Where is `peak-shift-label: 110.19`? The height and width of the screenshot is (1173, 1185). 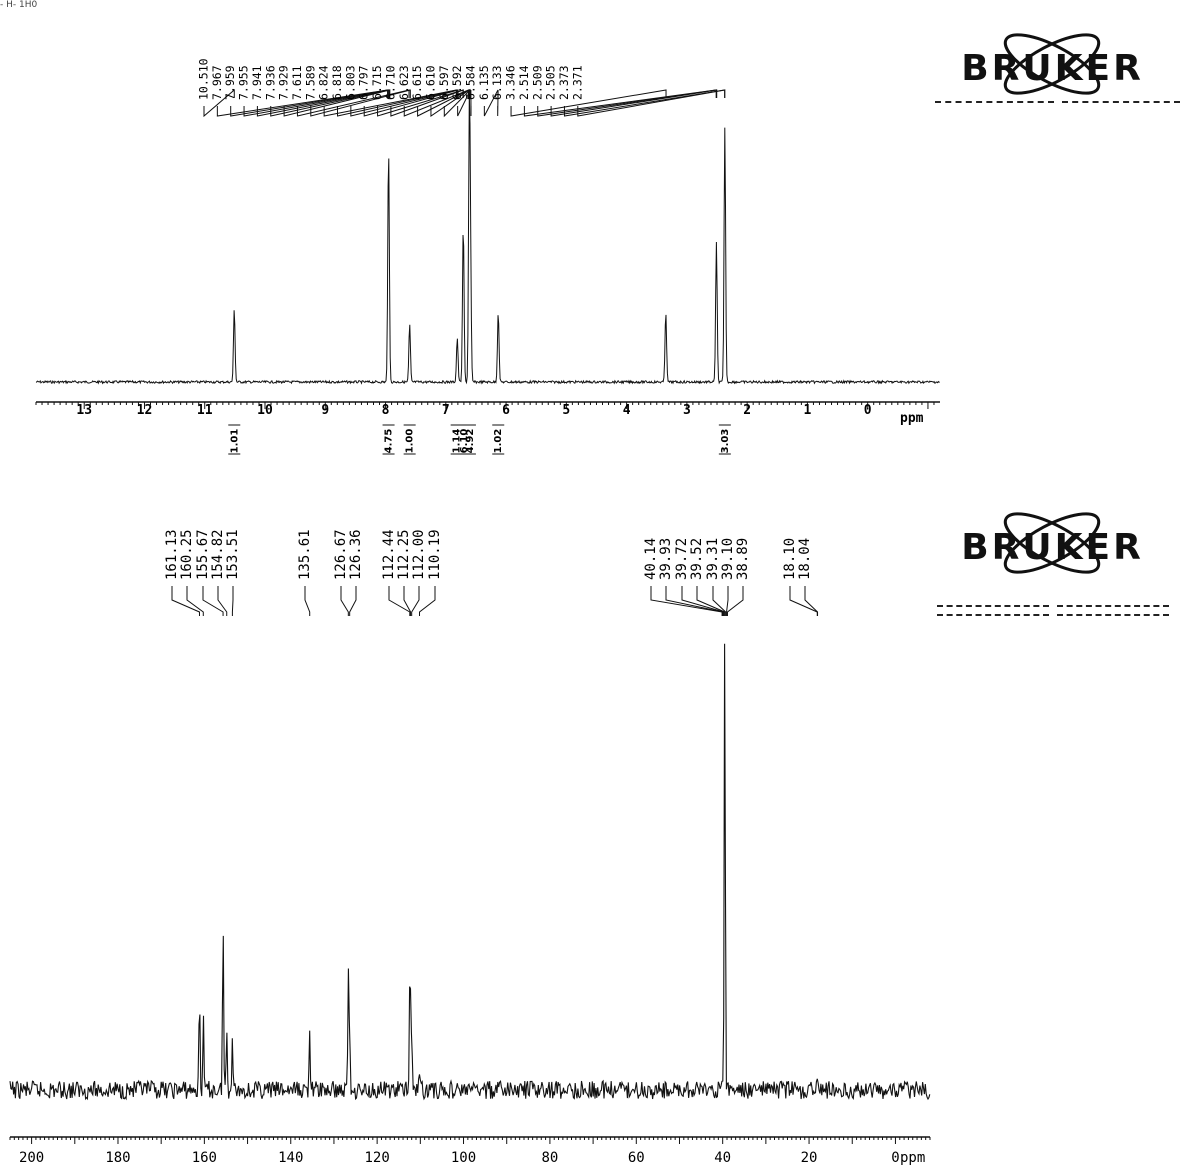 peak-shift-label: 110.19 is located at coordinates (435, 554).